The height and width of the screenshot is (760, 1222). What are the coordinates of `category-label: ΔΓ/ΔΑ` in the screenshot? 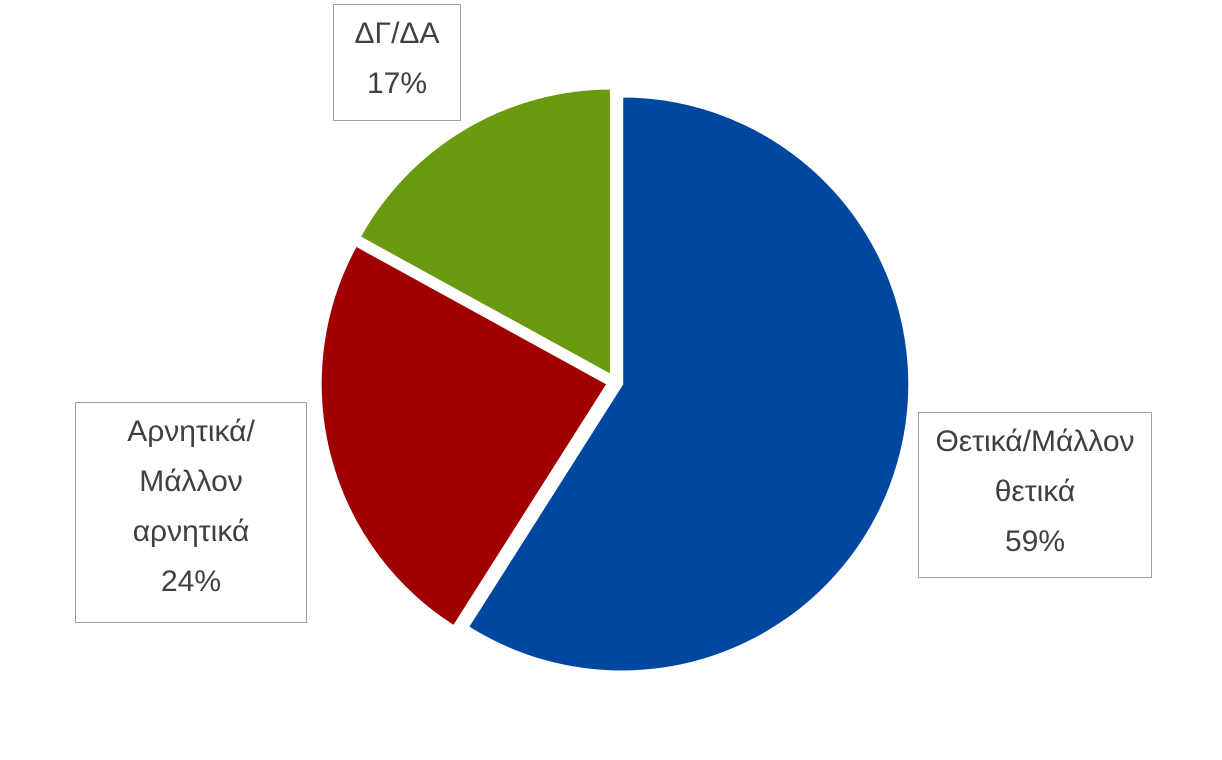 It's located at (397, 33).